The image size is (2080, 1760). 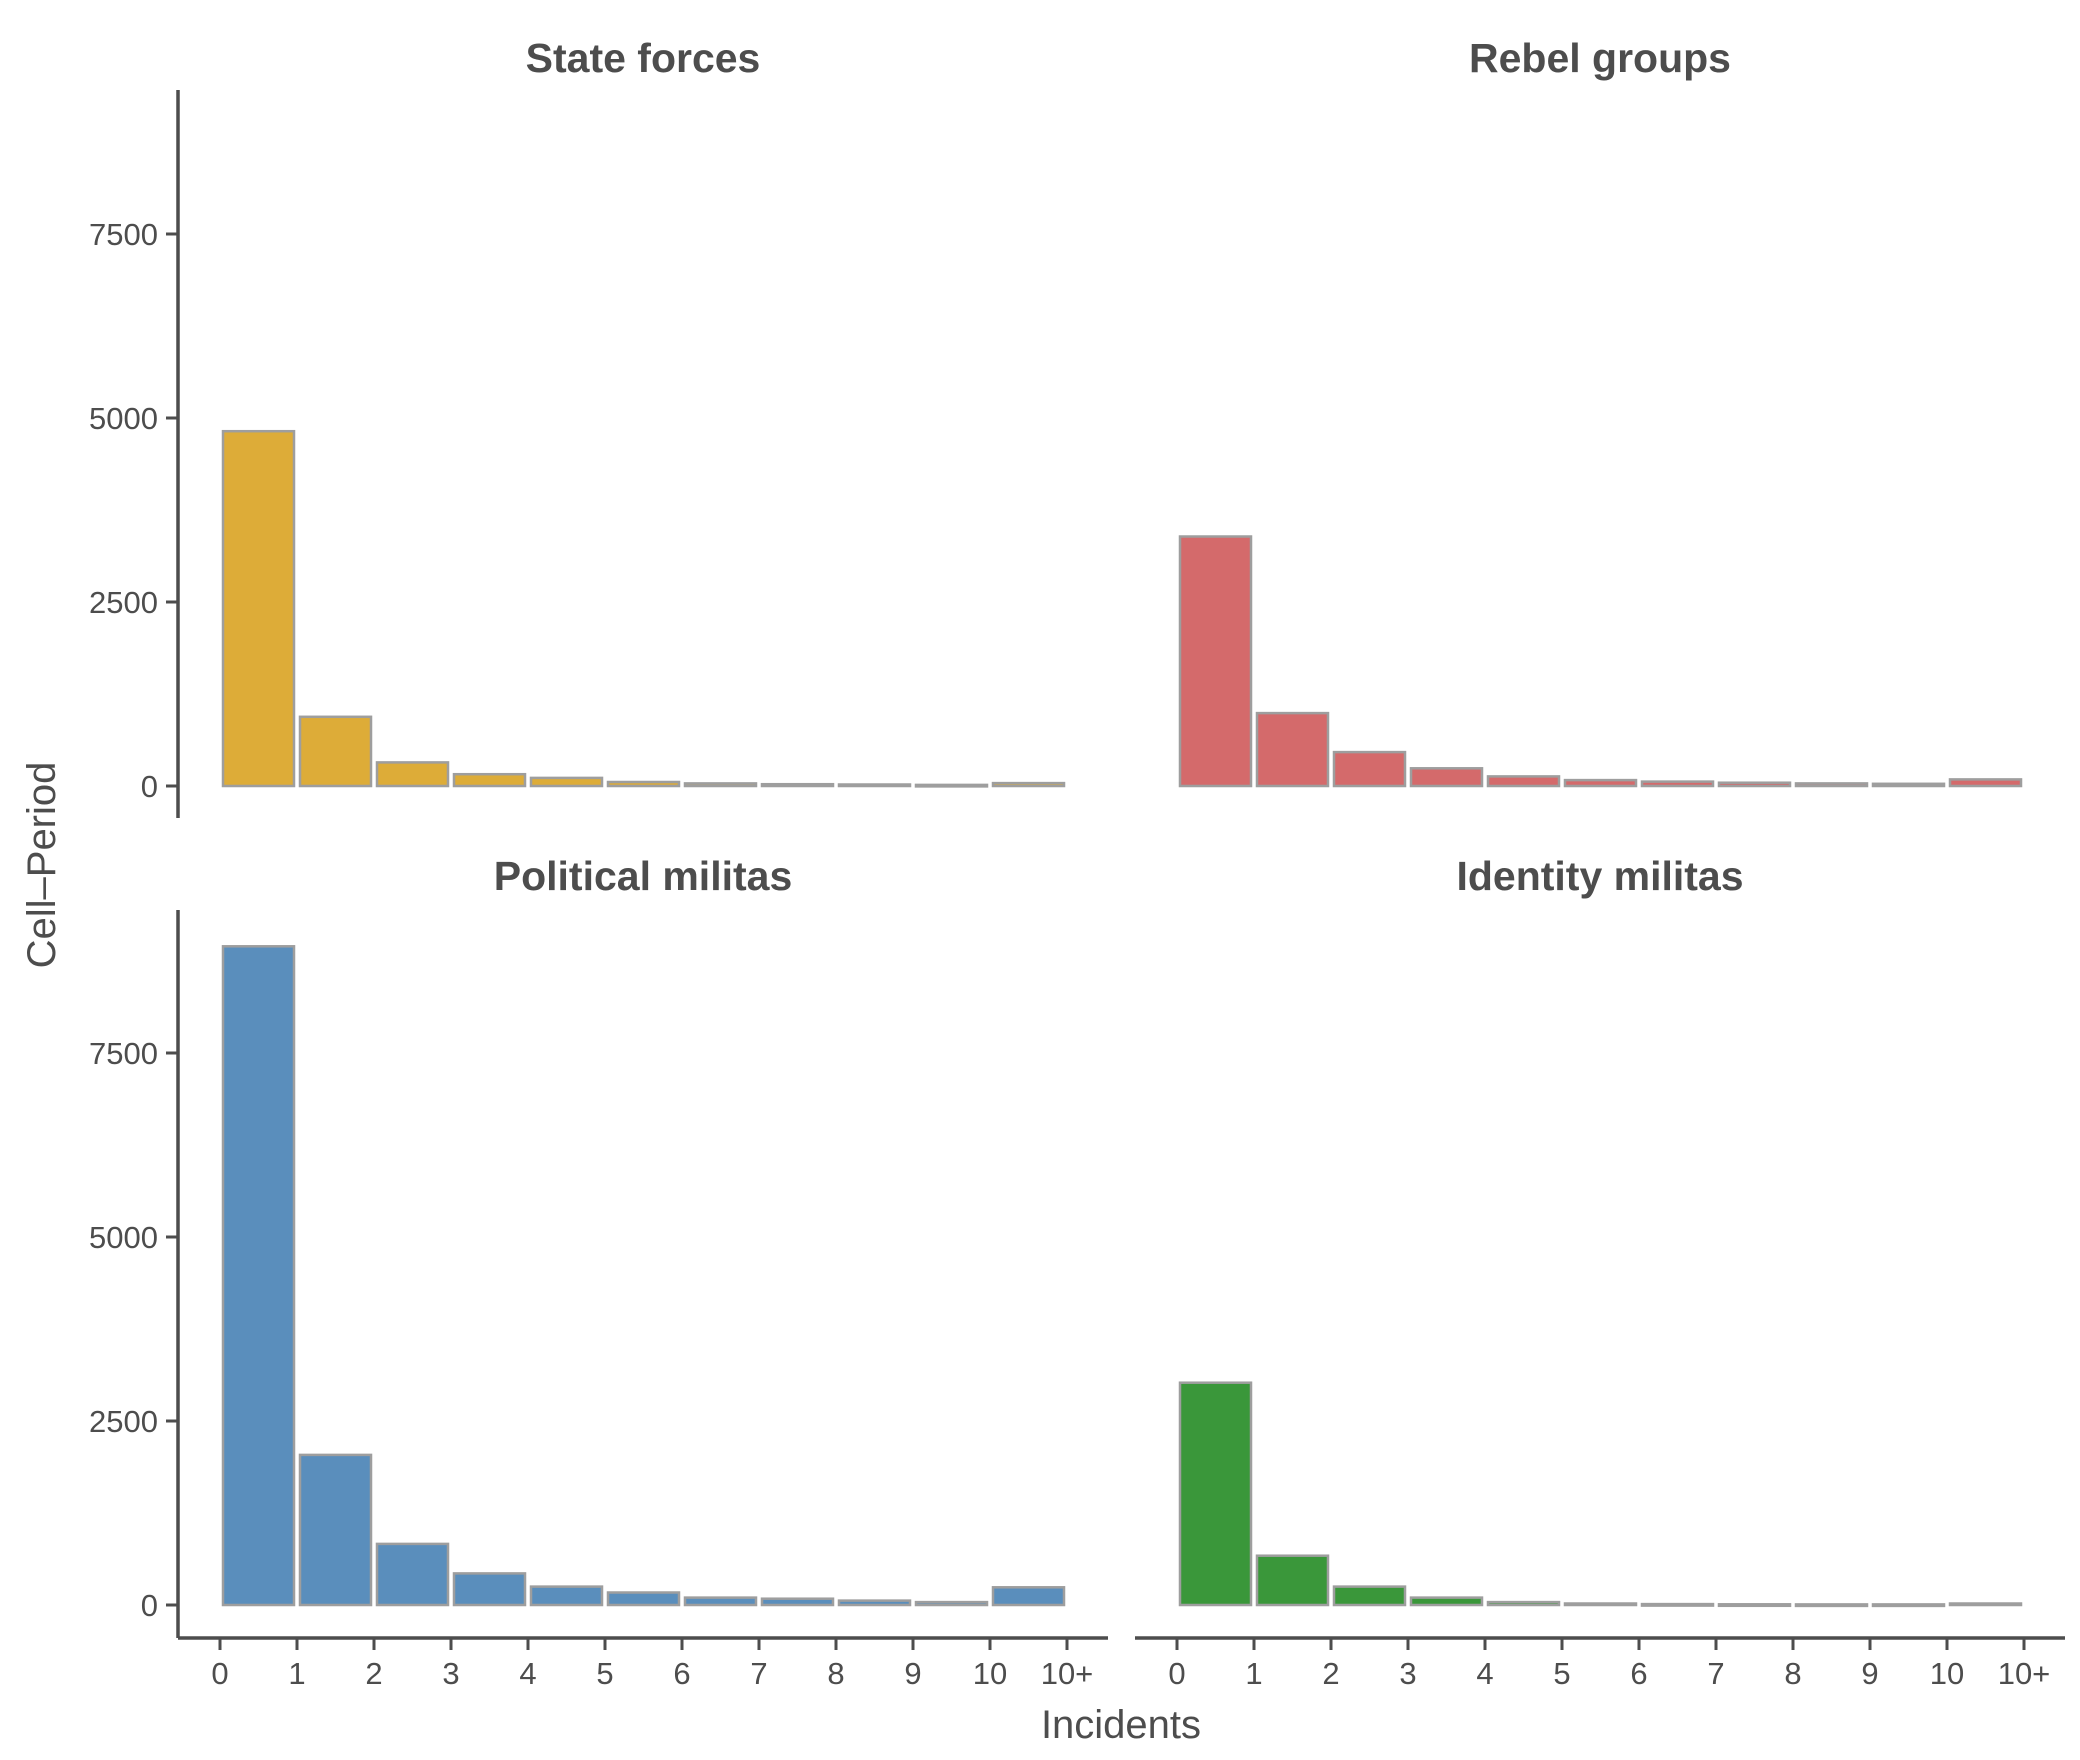 I want to click on y-axis-title: Cell–Period, so click(x=42, y=865).